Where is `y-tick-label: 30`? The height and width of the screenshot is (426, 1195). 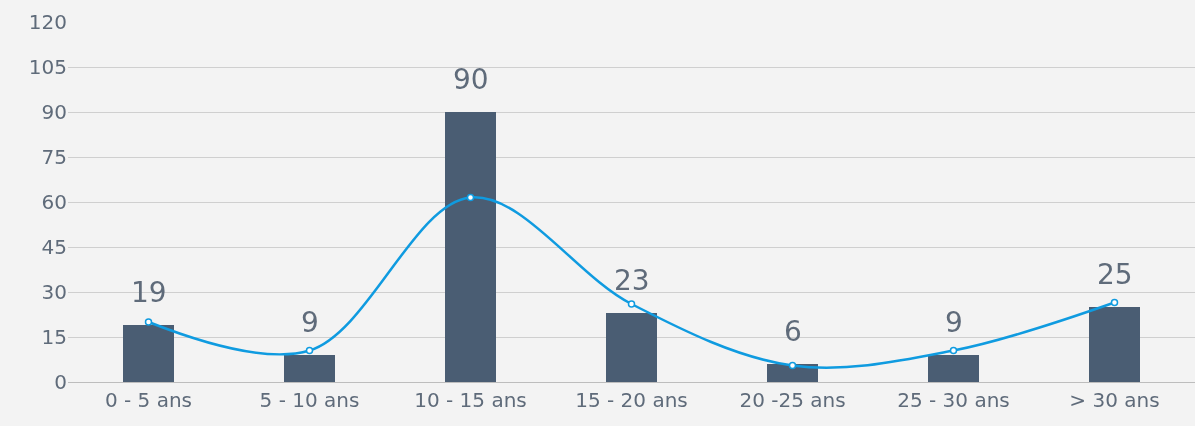 y-tick-label: 30 is located at coordinates (54, 292).